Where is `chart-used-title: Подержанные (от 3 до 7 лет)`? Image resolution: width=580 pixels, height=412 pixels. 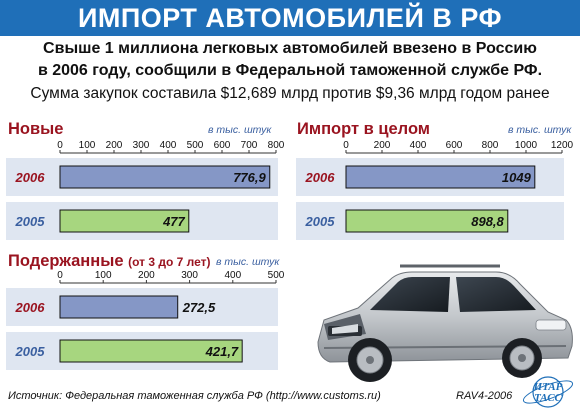 chart-used-title: Подержанные (от 3 до 7 лет) is located at coordinates (109, 261).